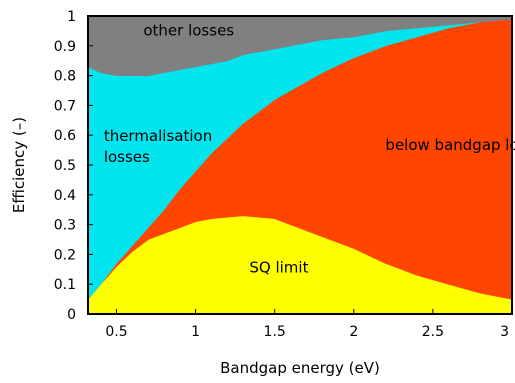  Describe the element at coordinates (353, 332) in the screenshot. I see `x-tick-label: 2` at that location.